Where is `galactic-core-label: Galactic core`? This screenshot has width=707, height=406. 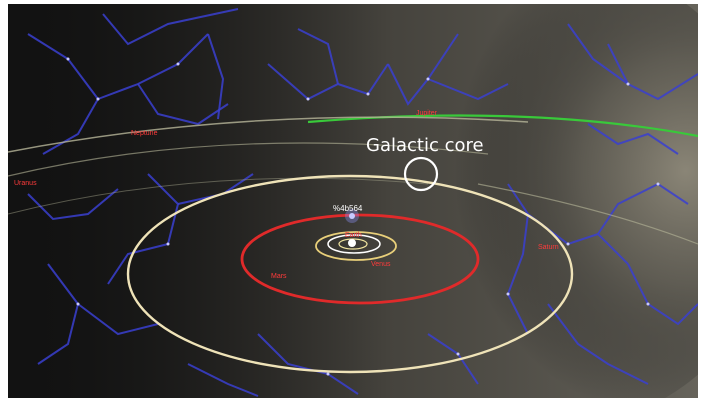
galactic-core-label: Galactic core is located at coordinates (425, 145).